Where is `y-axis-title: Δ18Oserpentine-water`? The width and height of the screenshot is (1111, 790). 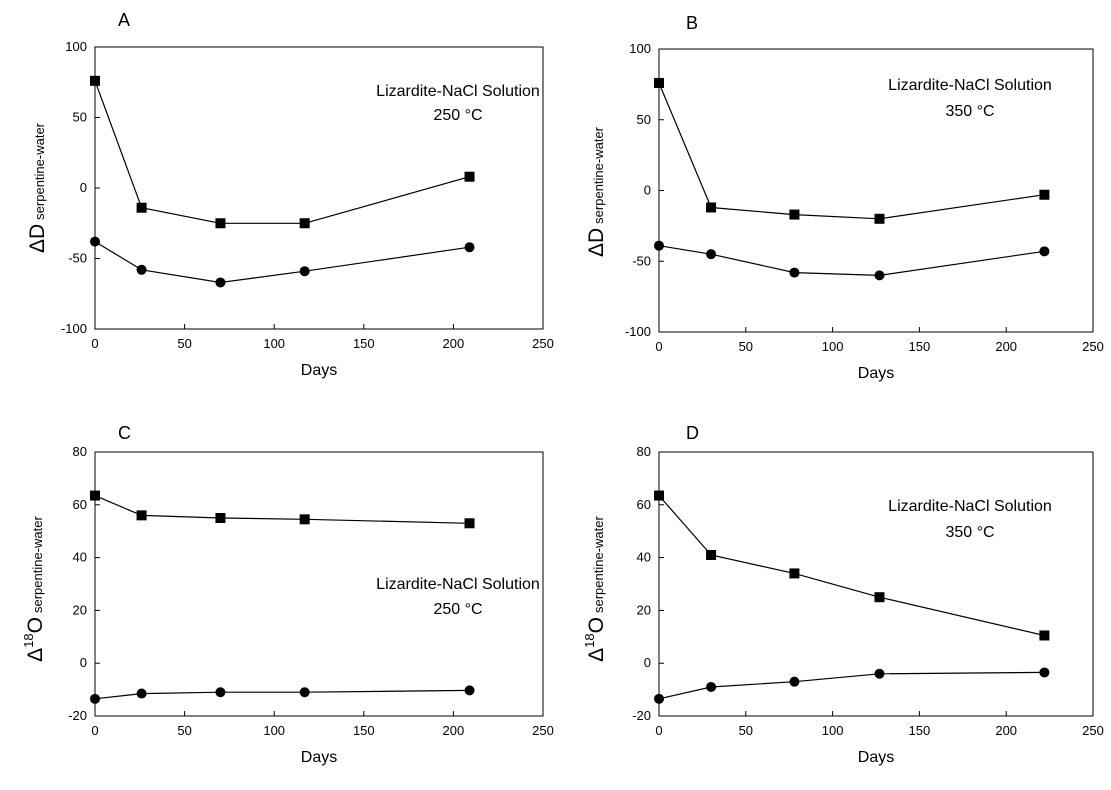 y-axis-title: Δ18Oserpentine-water is located at coordinates (595, 588).